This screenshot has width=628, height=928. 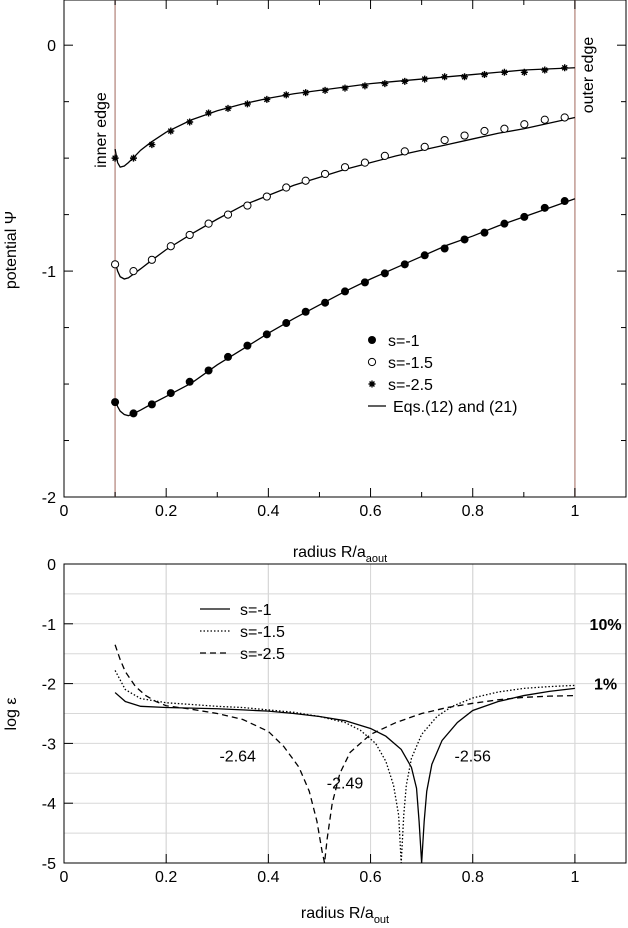 What do you see at coordinates (237, 756) in the screenshot?
I see `annotation-label: -2.64` at bounding box center [237, 756].